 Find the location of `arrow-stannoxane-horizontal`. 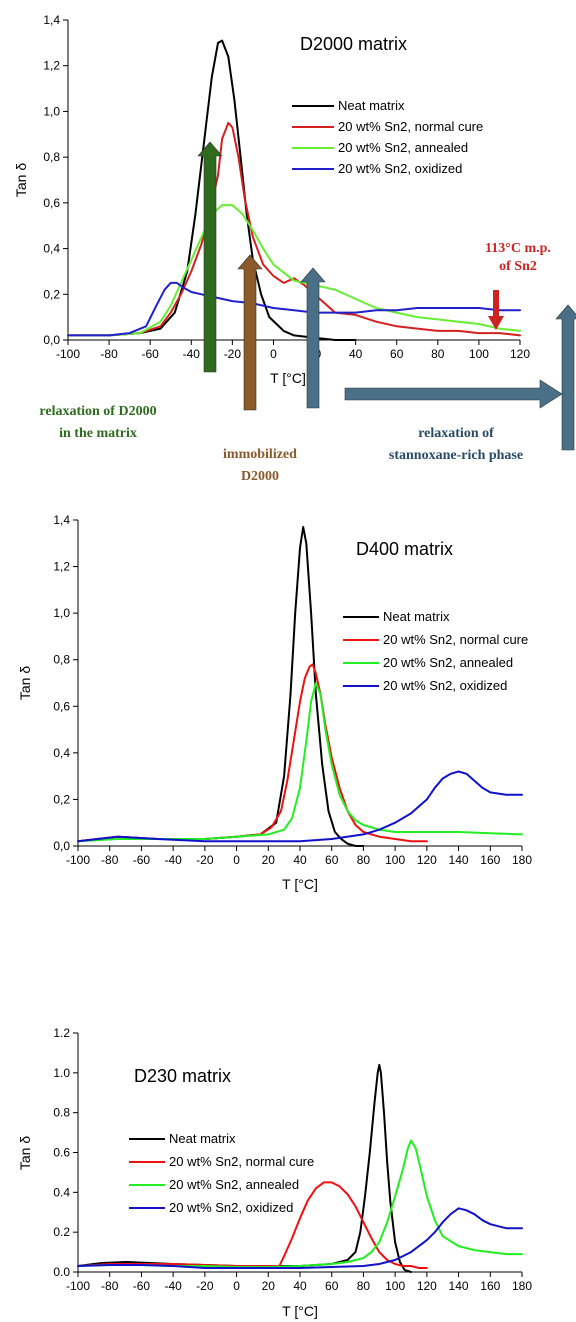

arrow-stannoxane-horizontal is located at coordinates (453, 394).